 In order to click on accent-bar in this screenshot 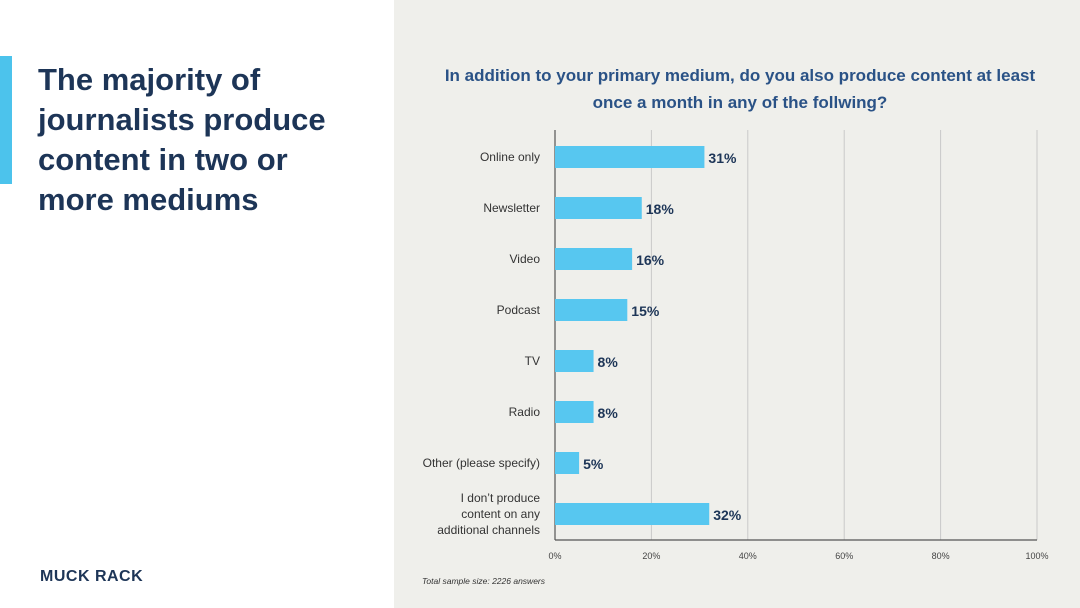, I will do `click(6, 120)`.